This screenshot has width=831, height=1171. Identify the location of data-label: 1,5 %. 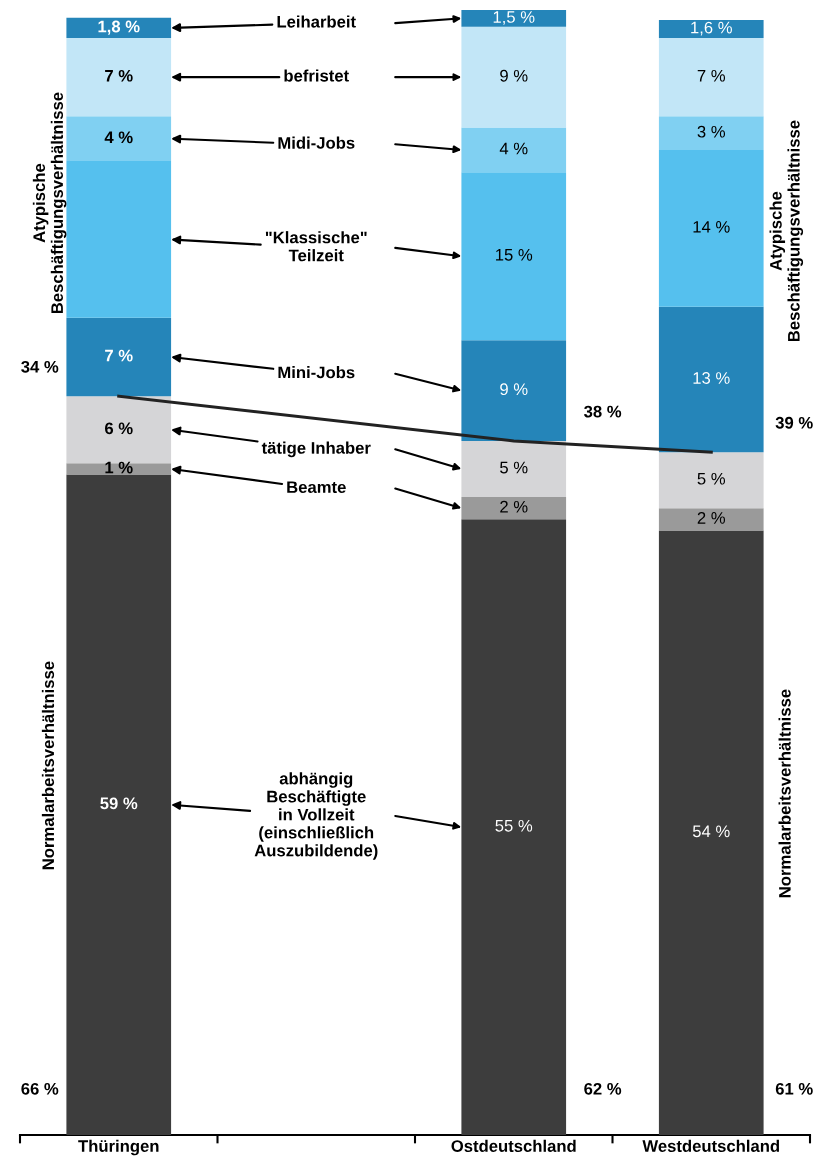
(514, 18).